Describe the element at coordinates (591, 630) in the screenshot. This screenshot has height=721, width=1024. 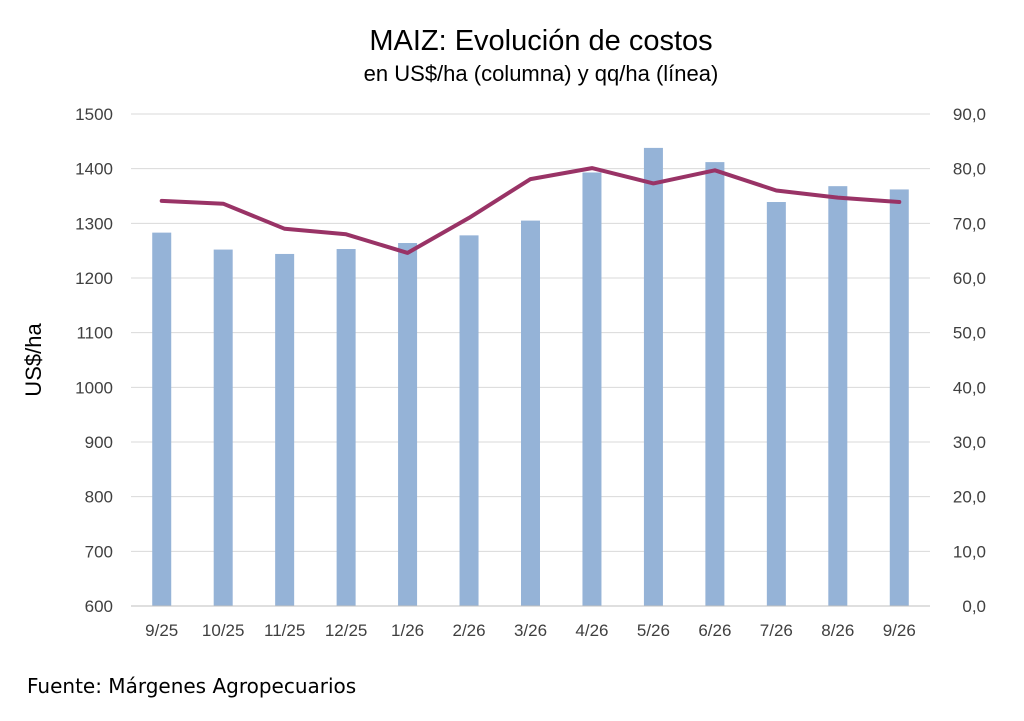
I see `x-tick-label: 4/26` at that location.